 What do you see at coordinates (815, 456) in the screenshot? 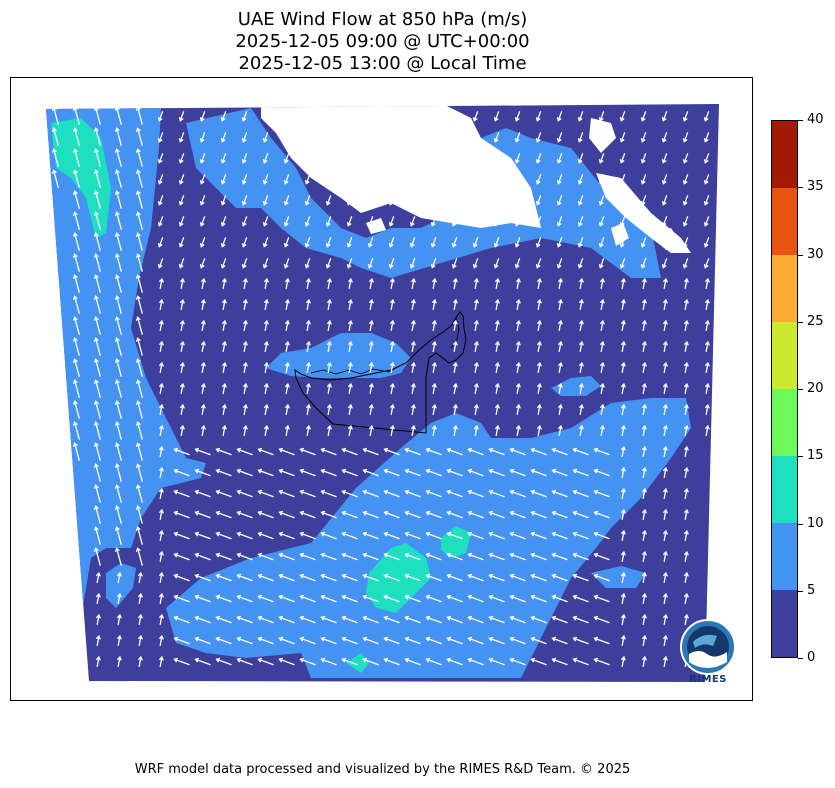
I see `colorbar-tick-label: 15` at bounding box center [815, 456].